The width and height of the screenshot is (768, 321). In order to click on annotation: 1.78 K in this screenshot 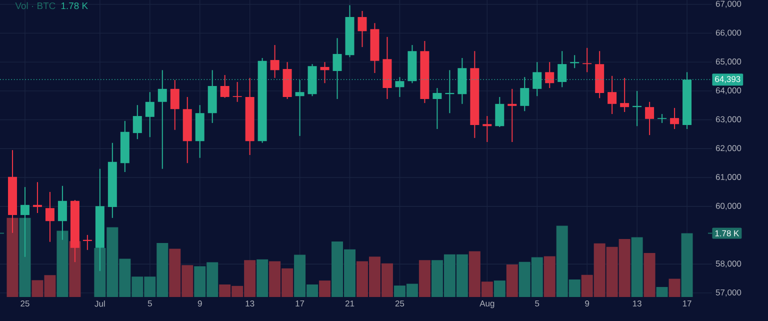, I will do `click(74, 6)`.